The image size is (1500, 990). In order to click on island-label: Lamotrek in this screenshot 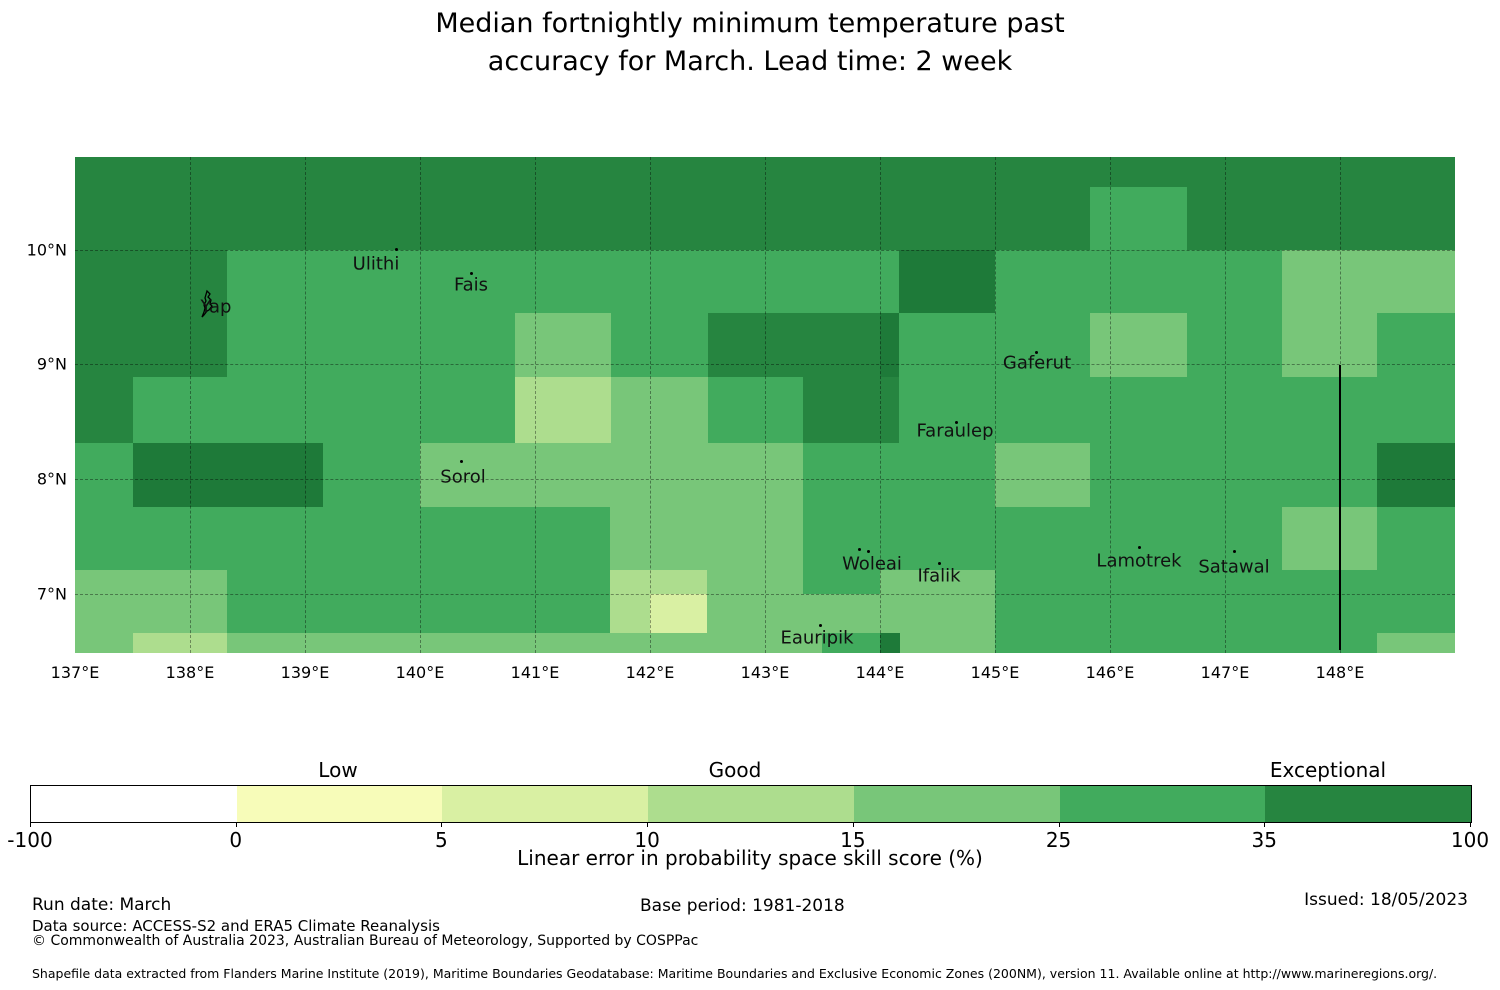, I will do `click(1139, 561)`.